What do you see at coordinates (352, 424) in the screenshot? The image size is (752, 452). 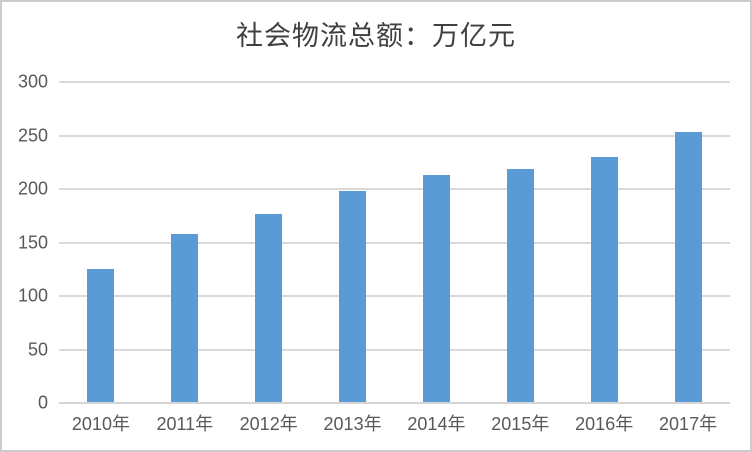 I see `x-tick-label-2013年: 2013年` at bounding box center [352, 424].